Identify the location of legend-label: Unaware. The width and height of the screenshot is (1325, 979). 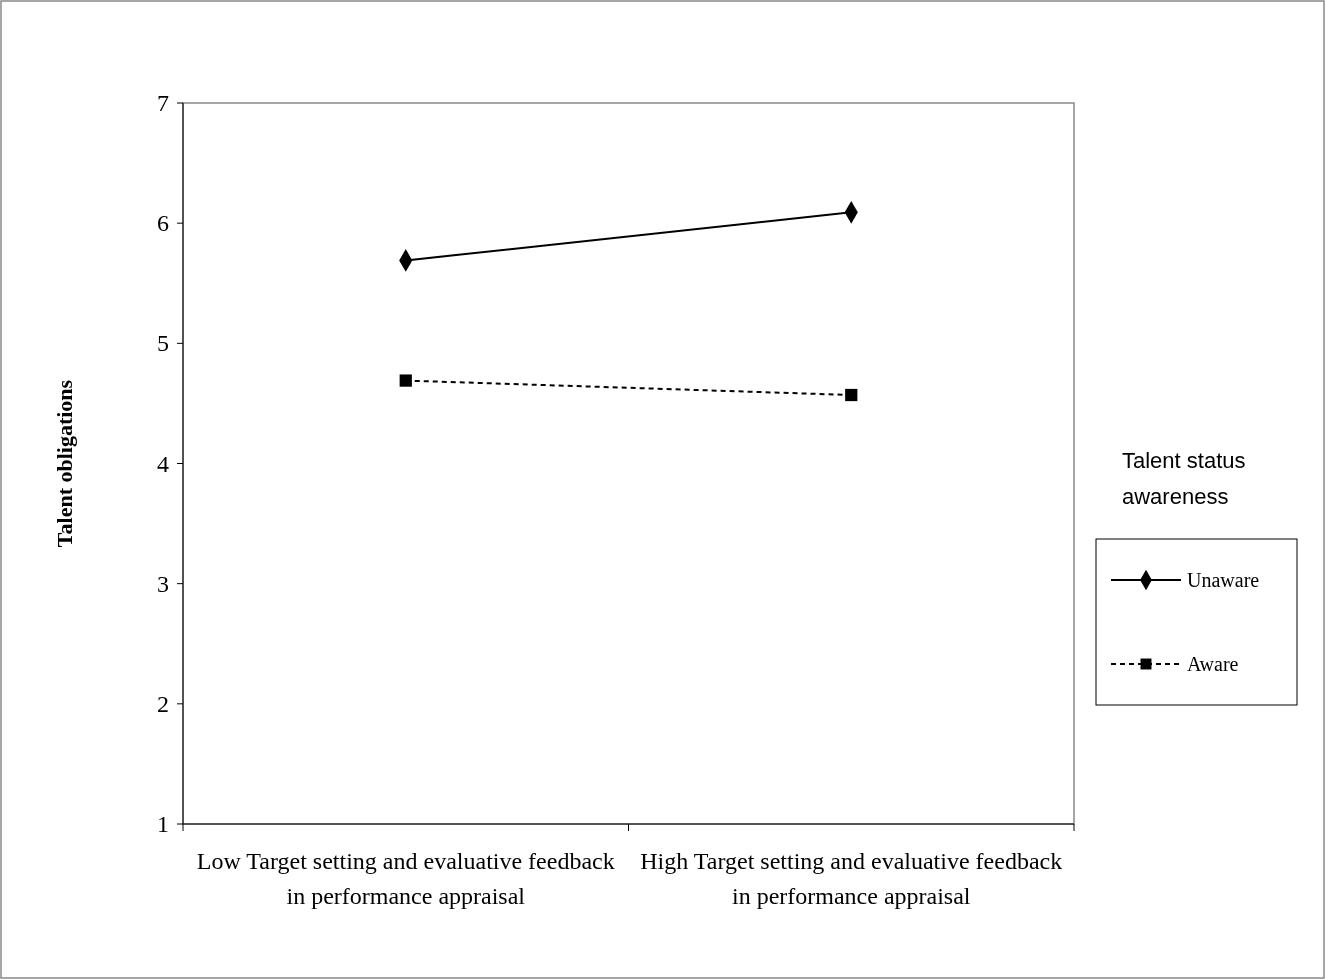
(1223, 580).